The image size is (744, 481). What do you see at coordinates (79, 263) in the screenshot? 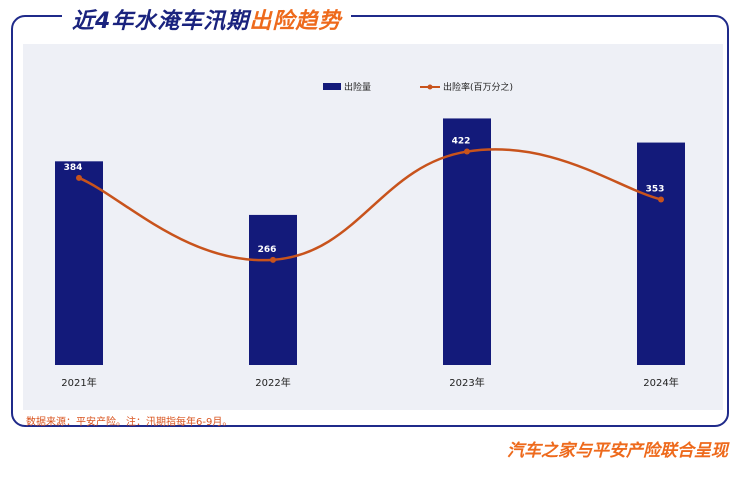
I see `bar-2021年` at bounding box center [79, 263].